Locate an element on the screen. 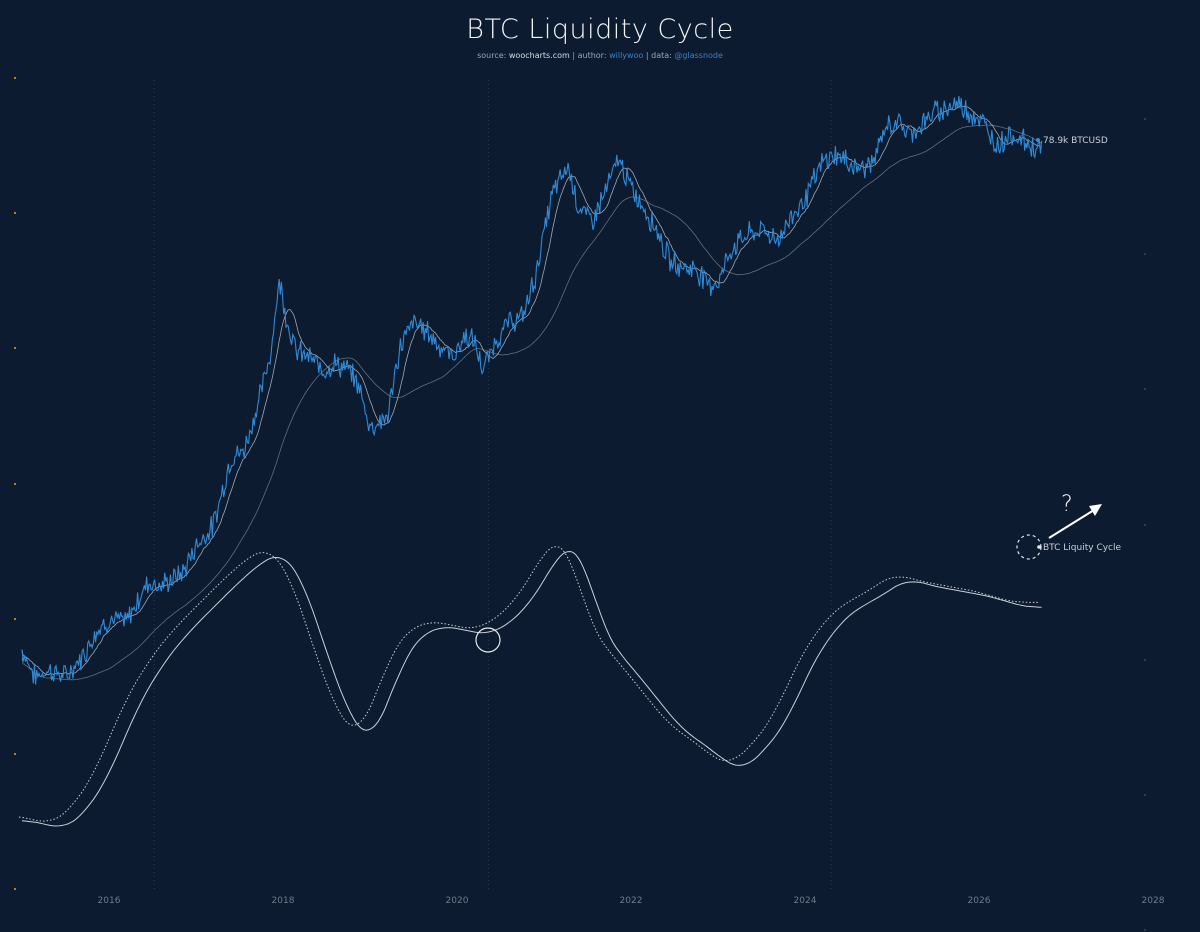  chart-title: BTC Liquidity Cycle is located at coordinates (600, 29).